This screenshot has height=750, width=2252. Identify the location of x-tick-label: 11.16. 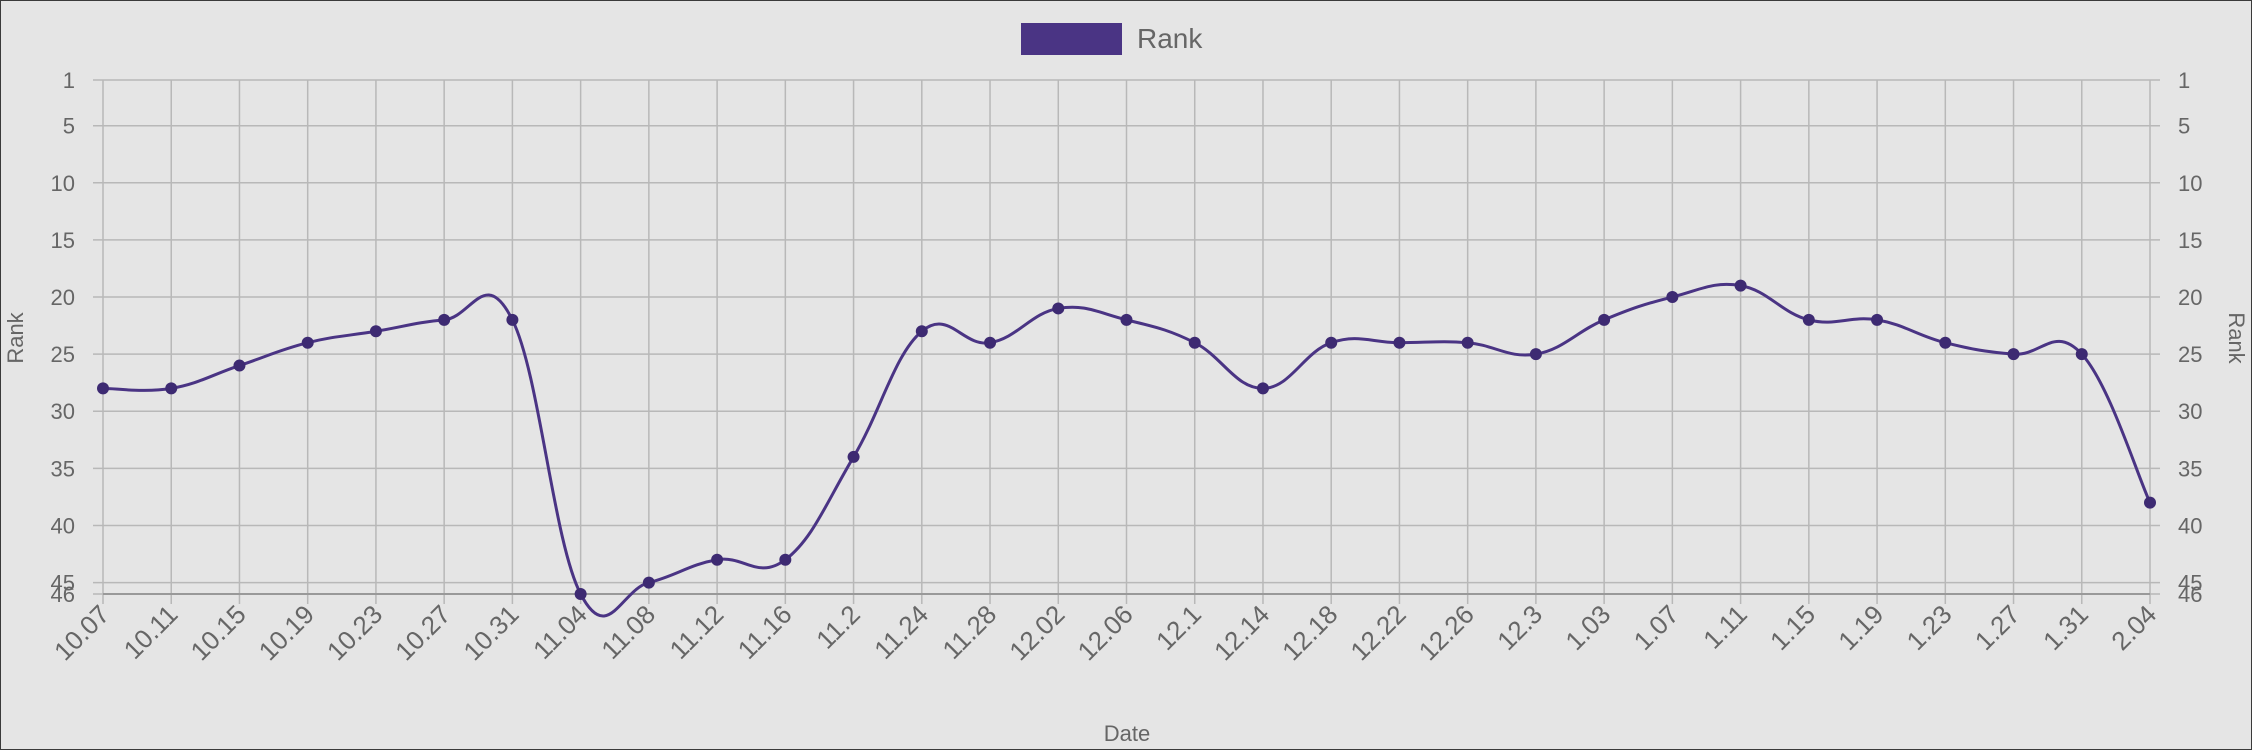
(765, 632).